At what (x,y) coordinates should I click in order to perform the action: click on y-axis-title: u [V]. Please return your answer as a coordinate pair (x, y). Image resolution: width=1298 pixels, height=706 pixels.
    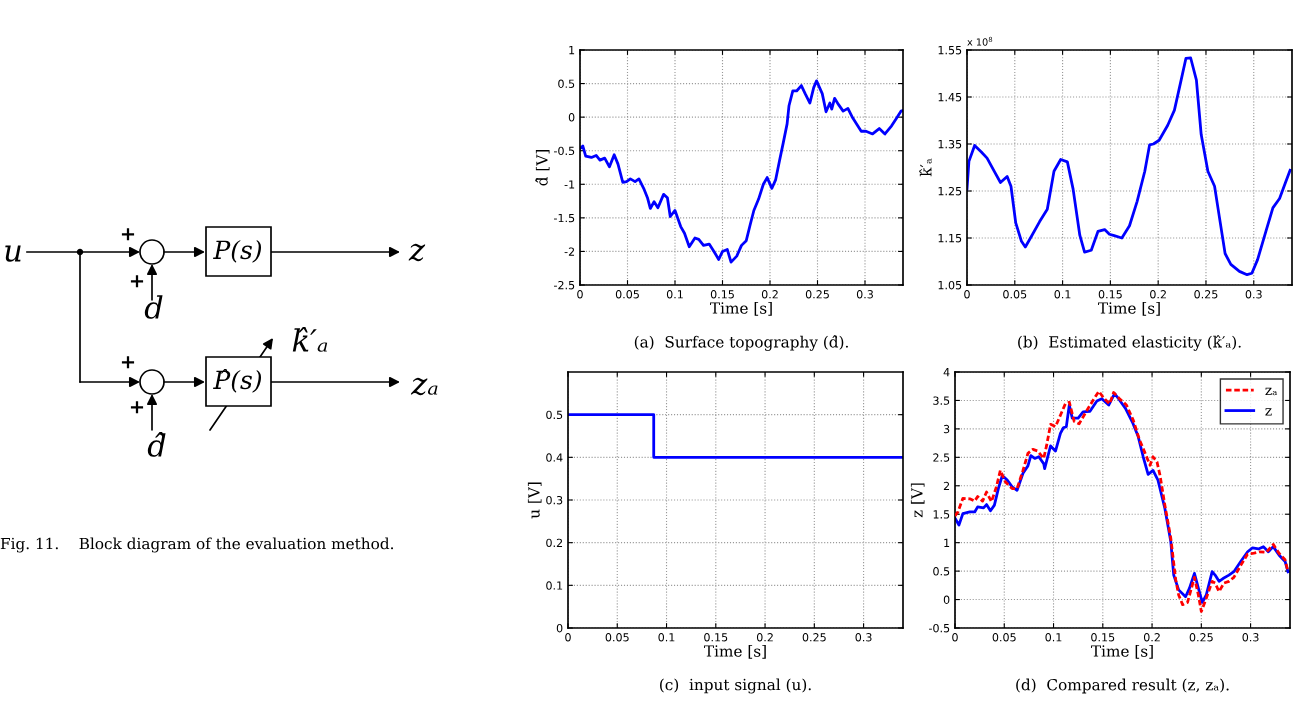
    Looking at the image, I should click on (534, 500).